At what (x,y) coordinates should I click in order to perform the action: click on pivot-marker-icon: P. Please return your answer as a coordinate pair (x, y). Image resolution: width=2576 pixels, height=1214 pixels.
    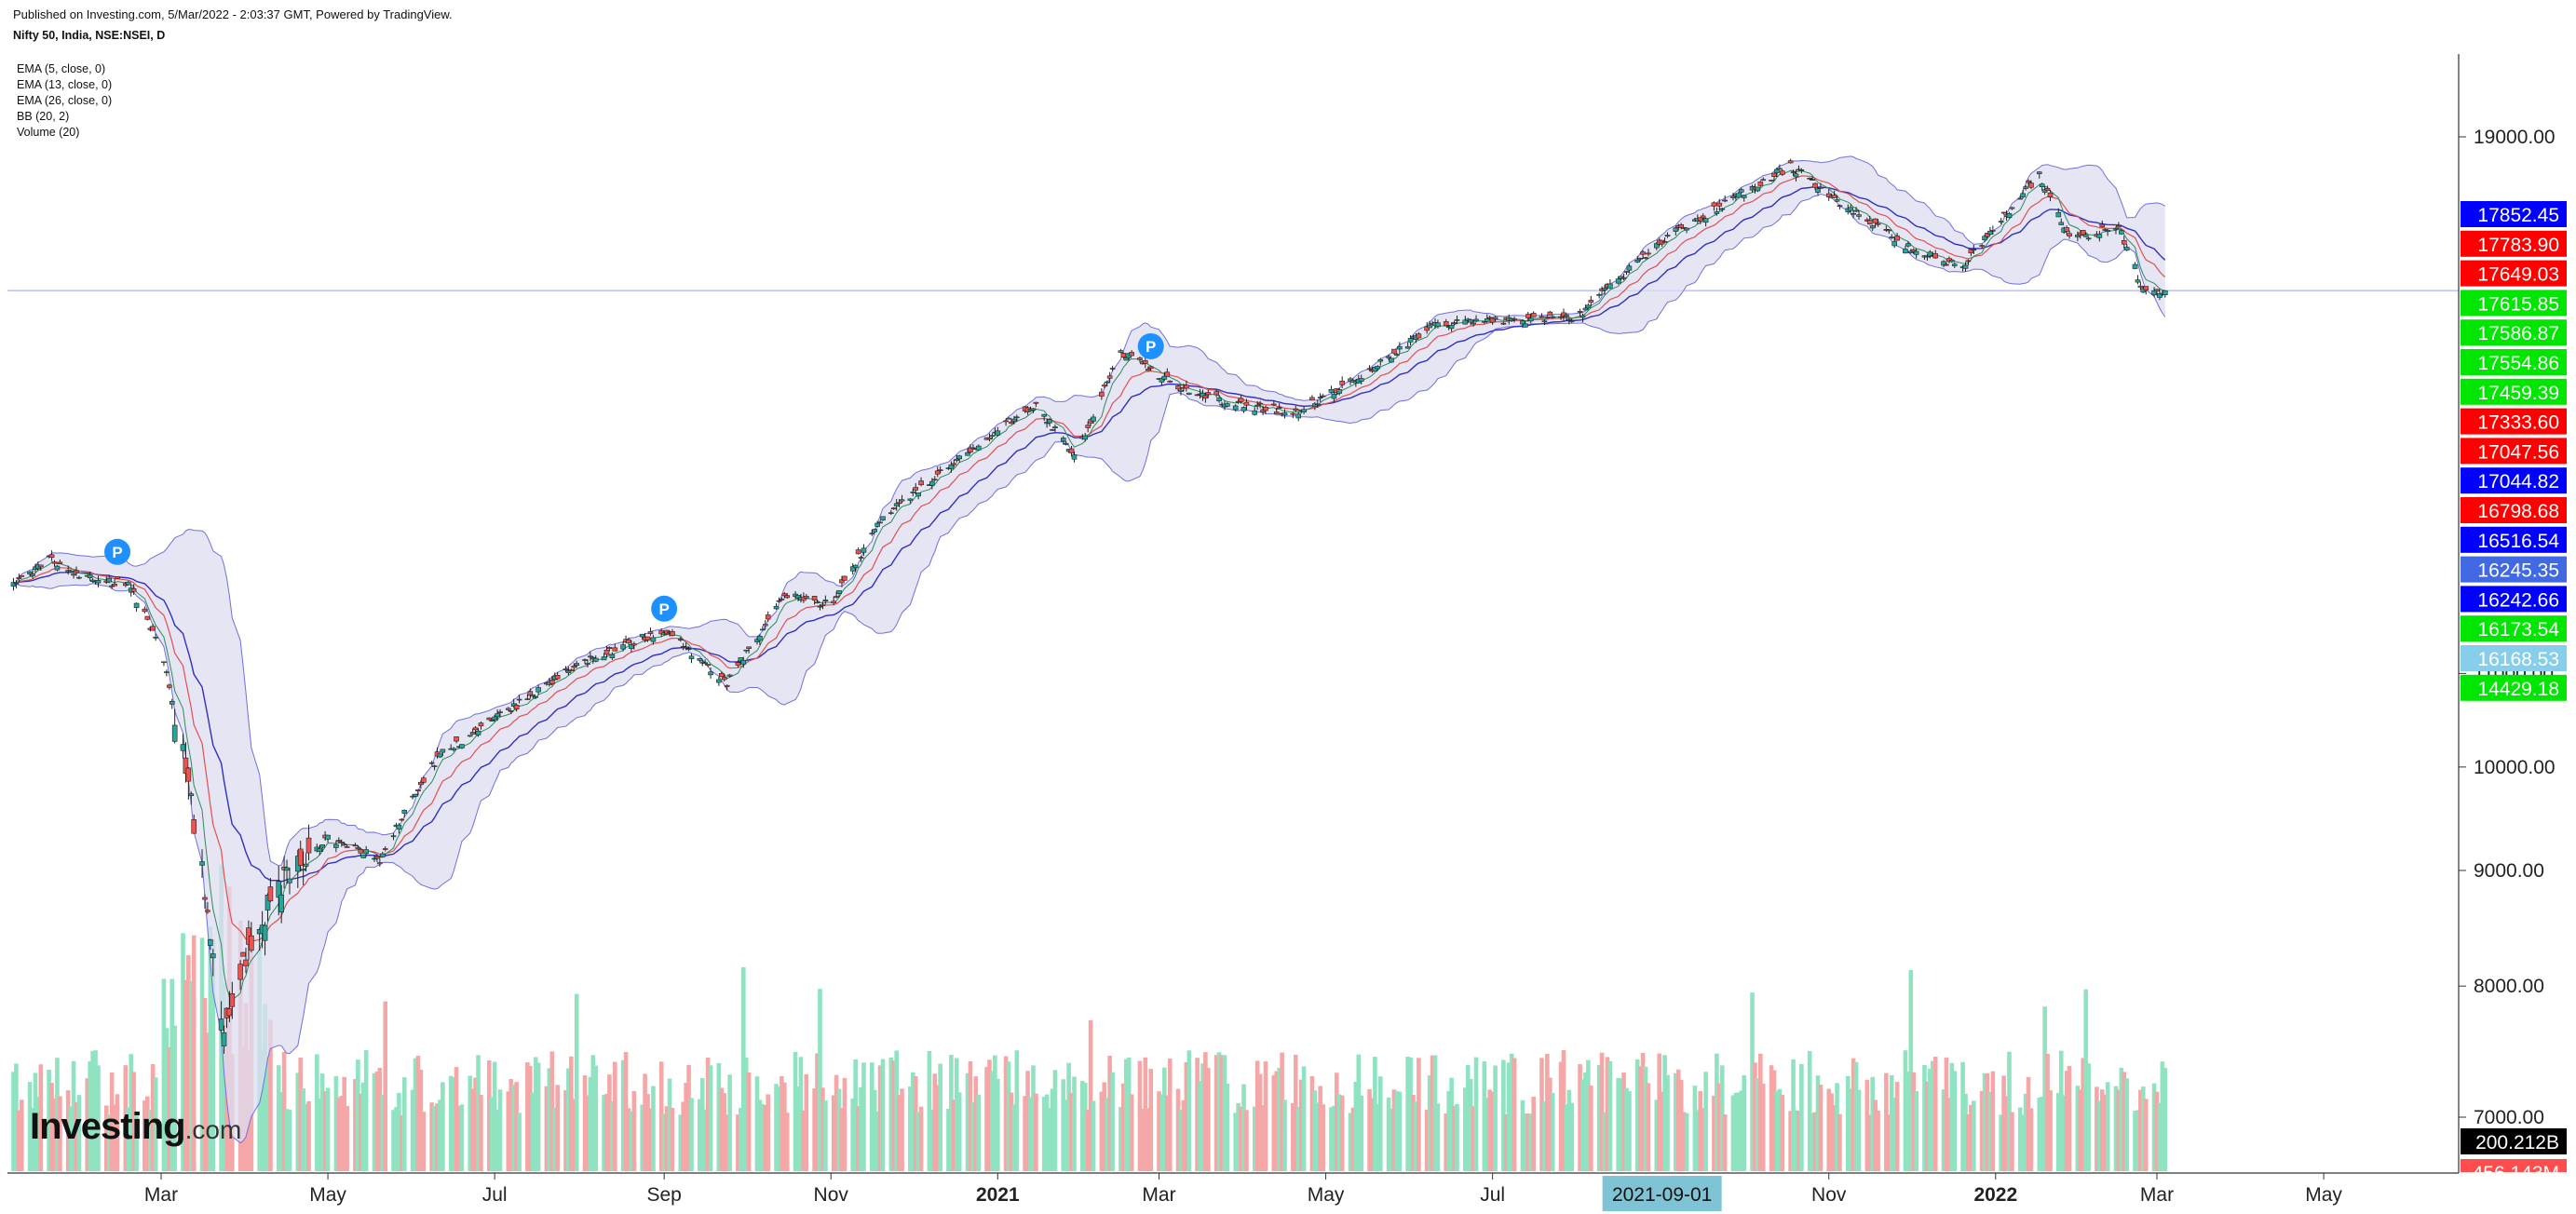
    Looking at the image, I should click on (1150, 345).